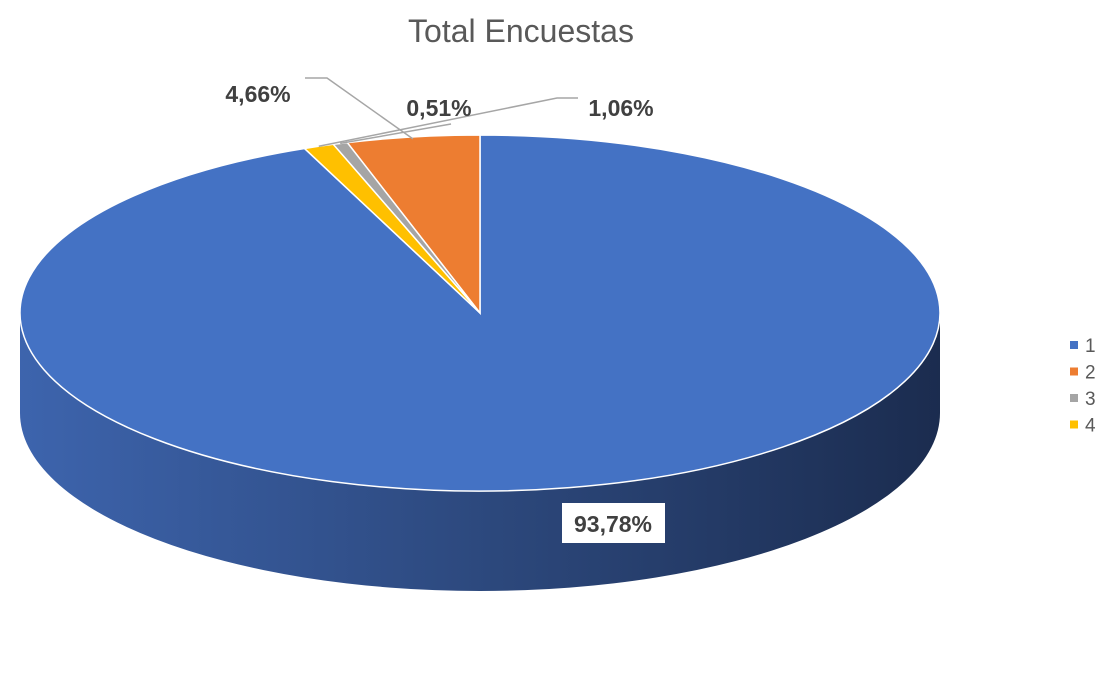 The width and height of the screenshot is (1100, 678). What do you see at coordinates (438, 108) in the screenshot?
I see `data-label-3: 0,51%` at bounding box center [438, 108].